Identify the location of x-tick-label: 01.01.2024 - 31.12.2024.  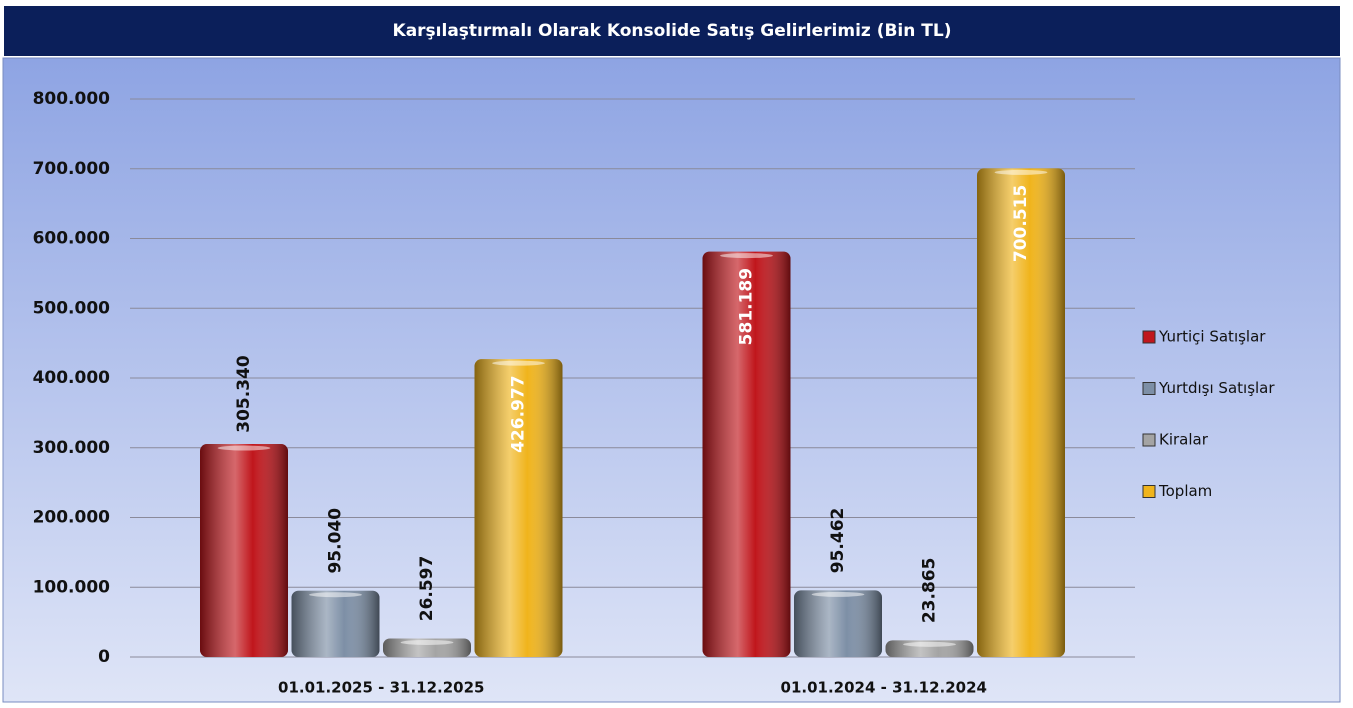
(884, 688).